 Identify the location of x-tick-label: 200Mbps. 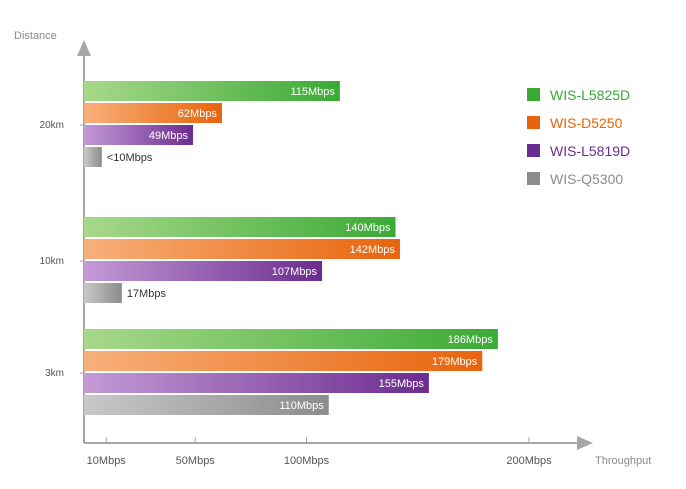
(529, 461).